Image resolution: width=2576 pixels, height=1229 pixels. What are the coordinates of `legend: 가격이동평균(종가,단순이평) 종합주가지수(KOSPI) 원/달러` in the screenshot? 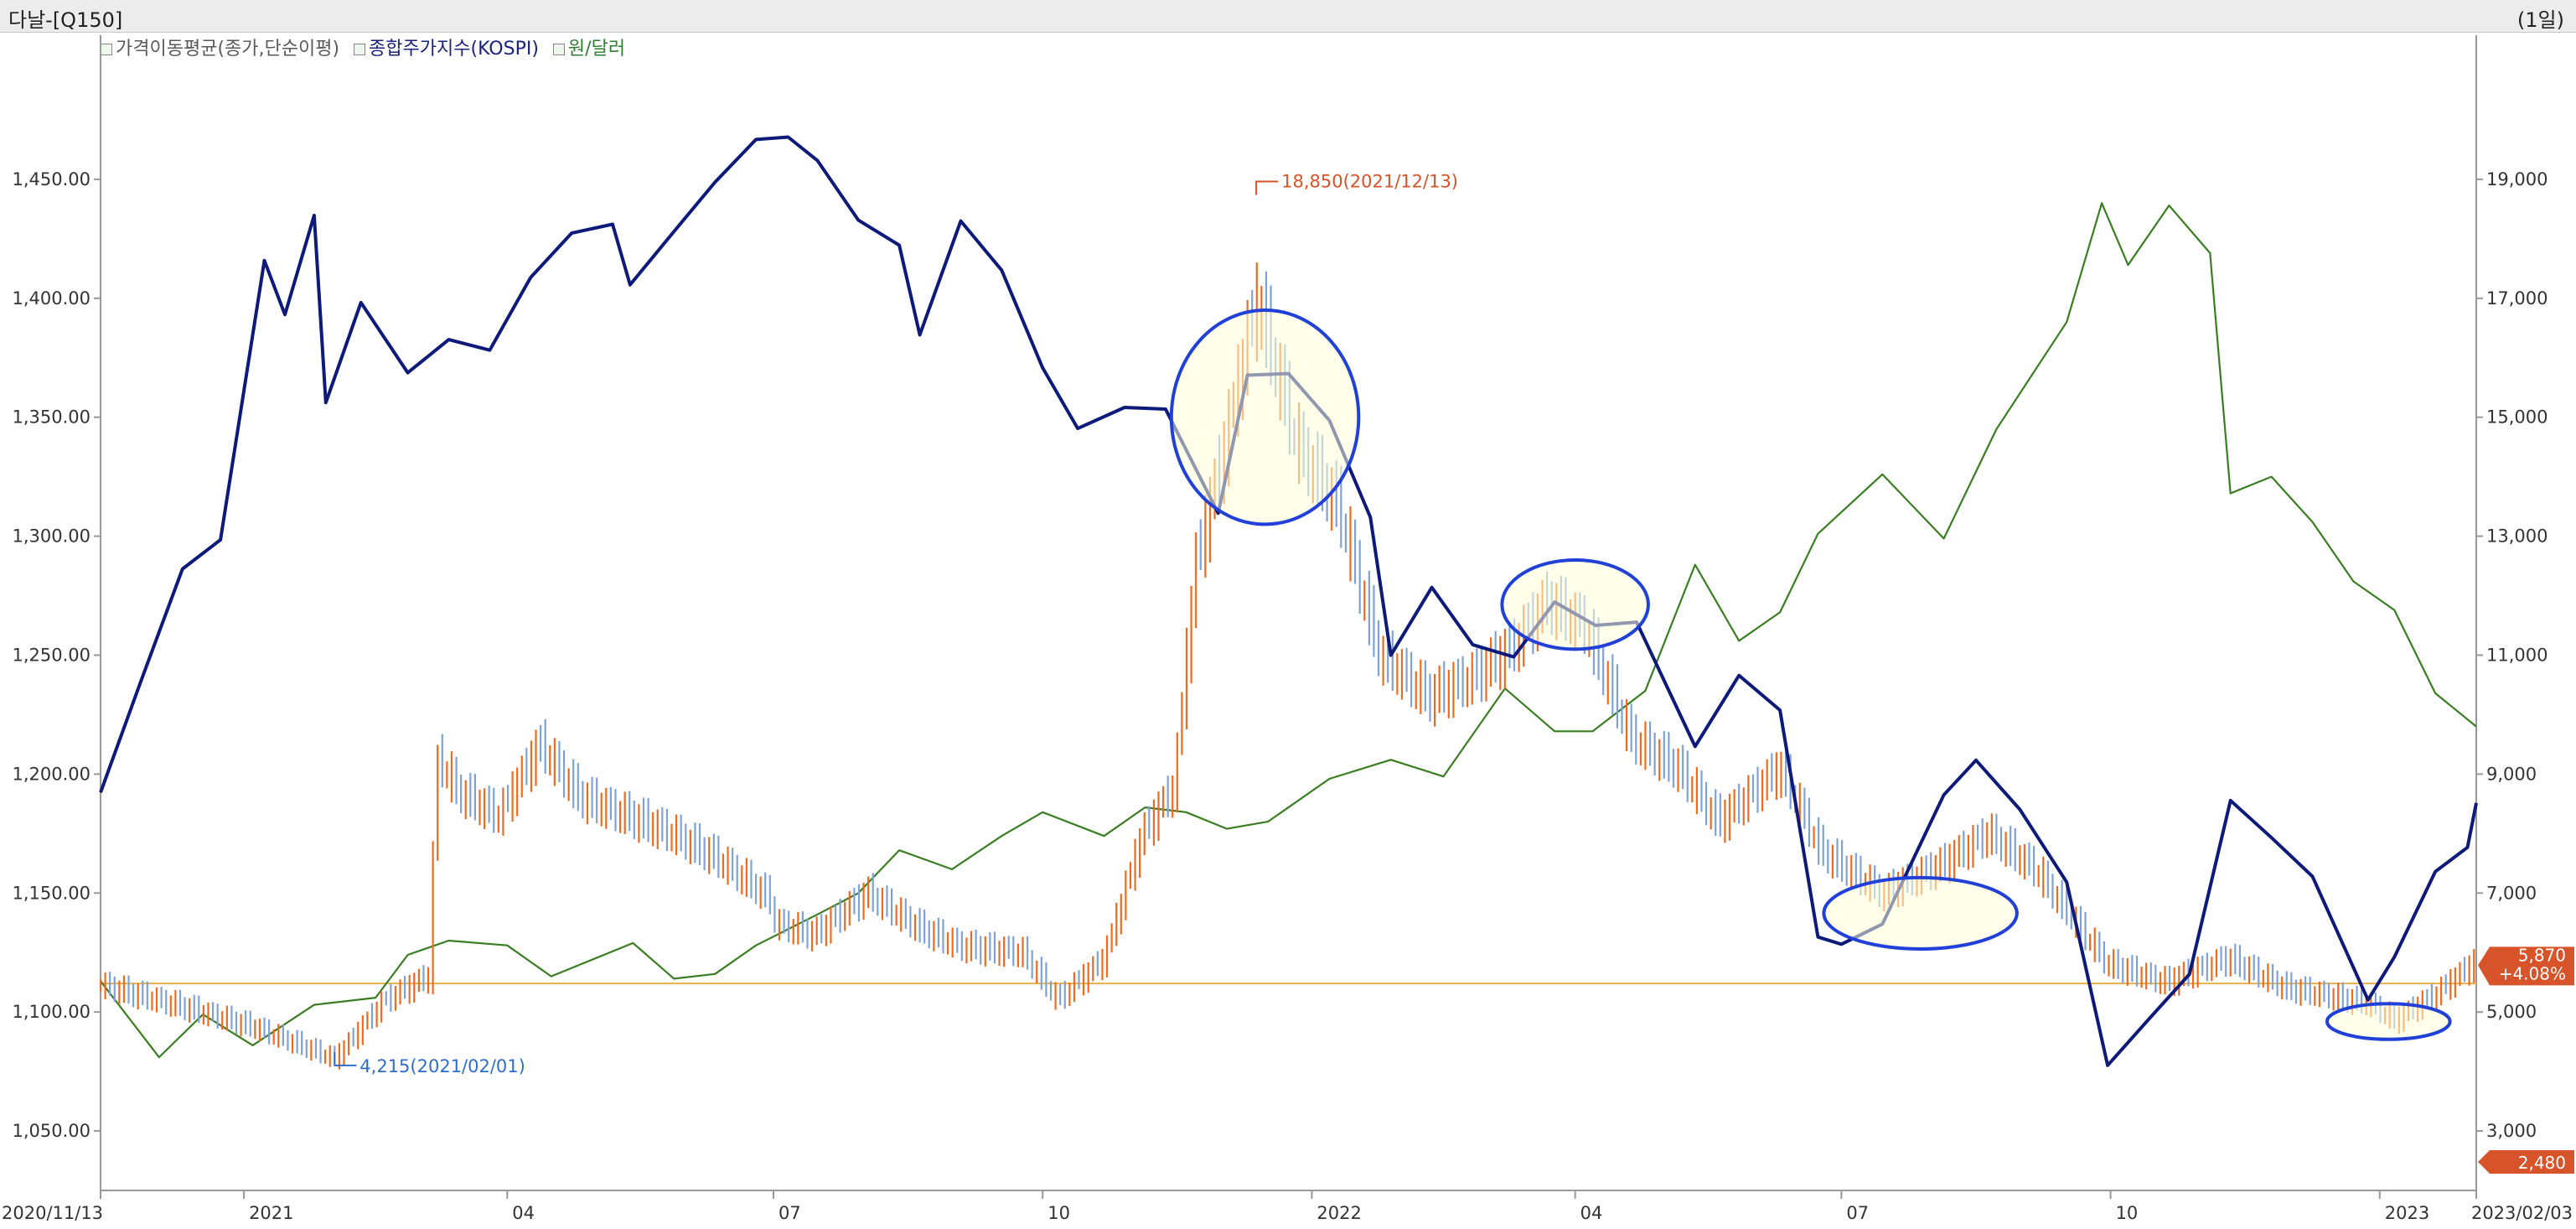 It's located at (367, 47).